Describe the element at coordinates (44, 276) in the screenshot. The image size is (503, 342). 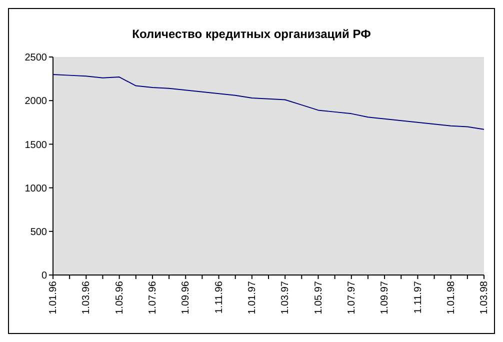
I see `y-tick-label: 0` at that location.